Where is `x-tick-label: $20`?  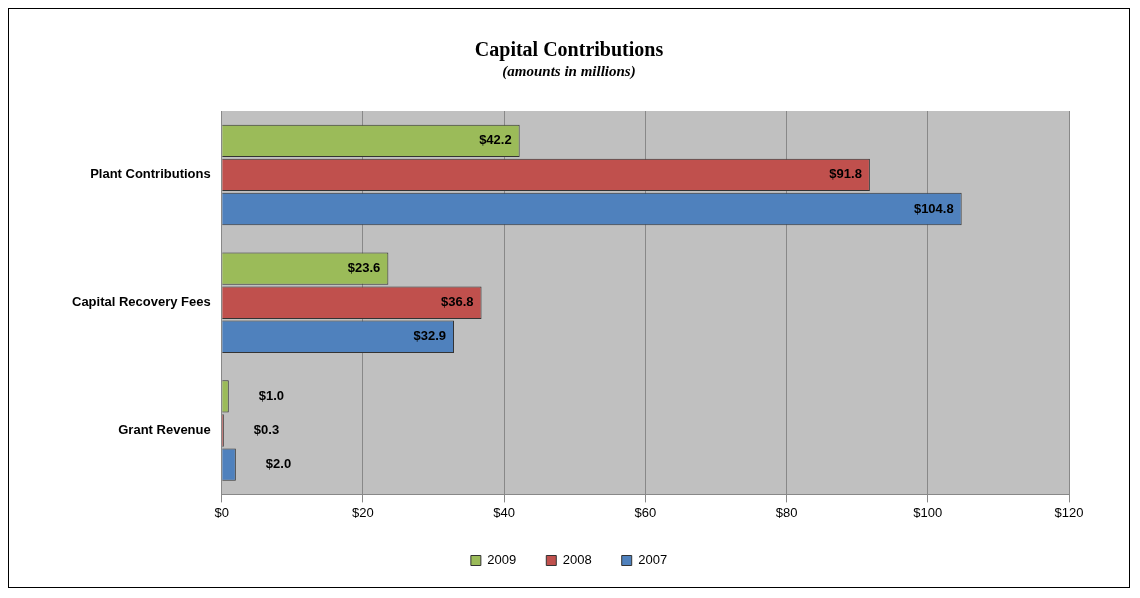 x-tick-label: $20 is located at coordinates (363, 512).